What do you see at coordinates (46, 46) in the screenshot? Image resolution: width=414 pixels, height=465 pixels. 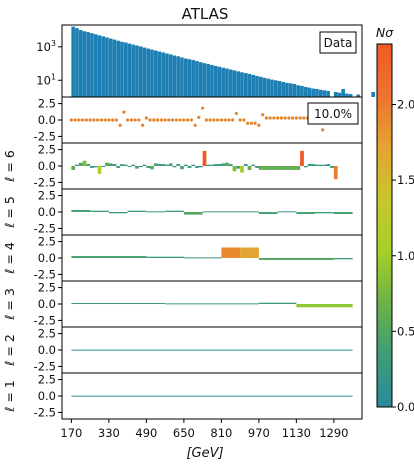 I see `y-tick-label: 103` at bounding box center [46, 46].